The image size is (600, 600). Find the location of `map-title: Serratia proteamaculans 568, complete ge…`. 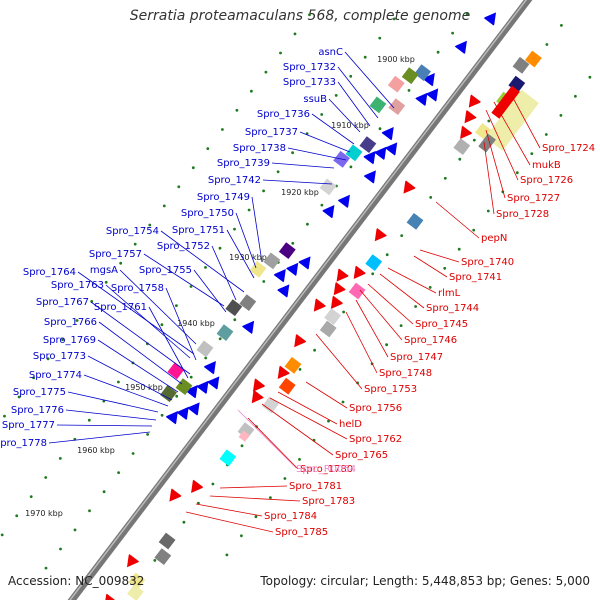

map-title: Serratia proteamaculans 568, complete ge… is located at coordinates (300, 16).